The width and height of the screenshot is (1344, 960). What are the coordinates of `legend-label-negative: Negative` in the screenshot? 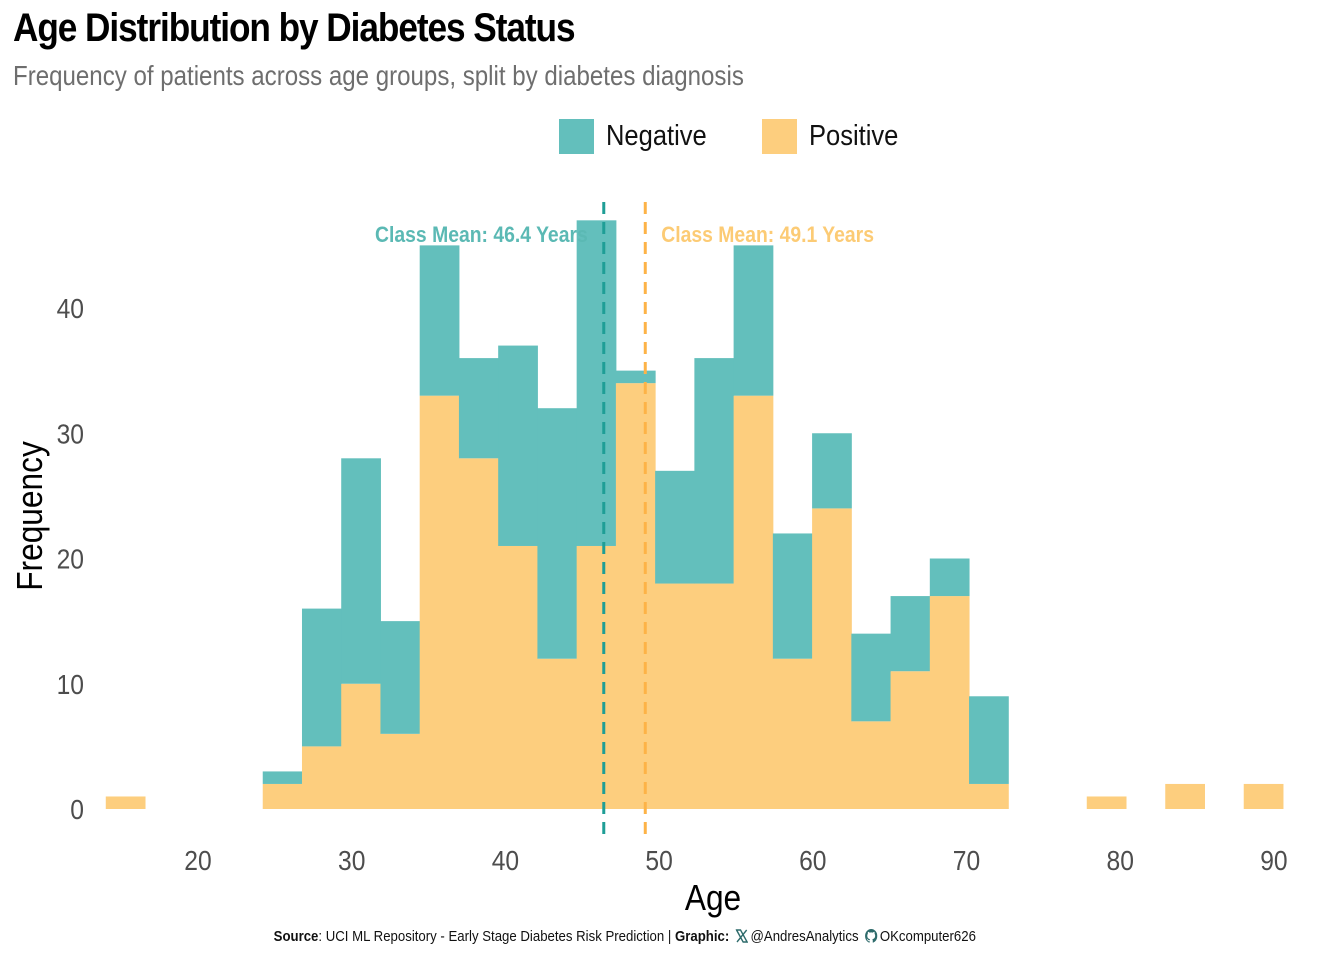 It's located at (656, 135).